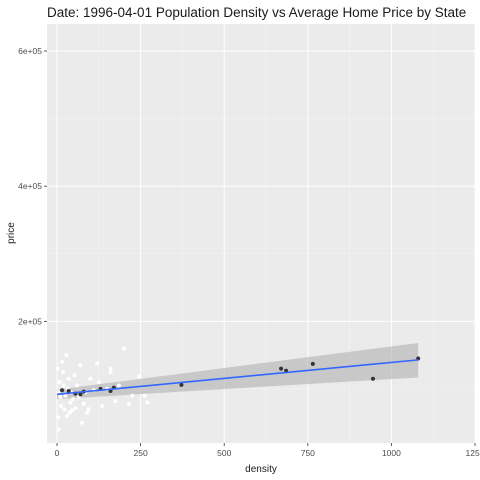  What do you see at coordinates (308, 453) in the screenshot?
I see `x-tick-label: 750` at bounding box center [308, 453].